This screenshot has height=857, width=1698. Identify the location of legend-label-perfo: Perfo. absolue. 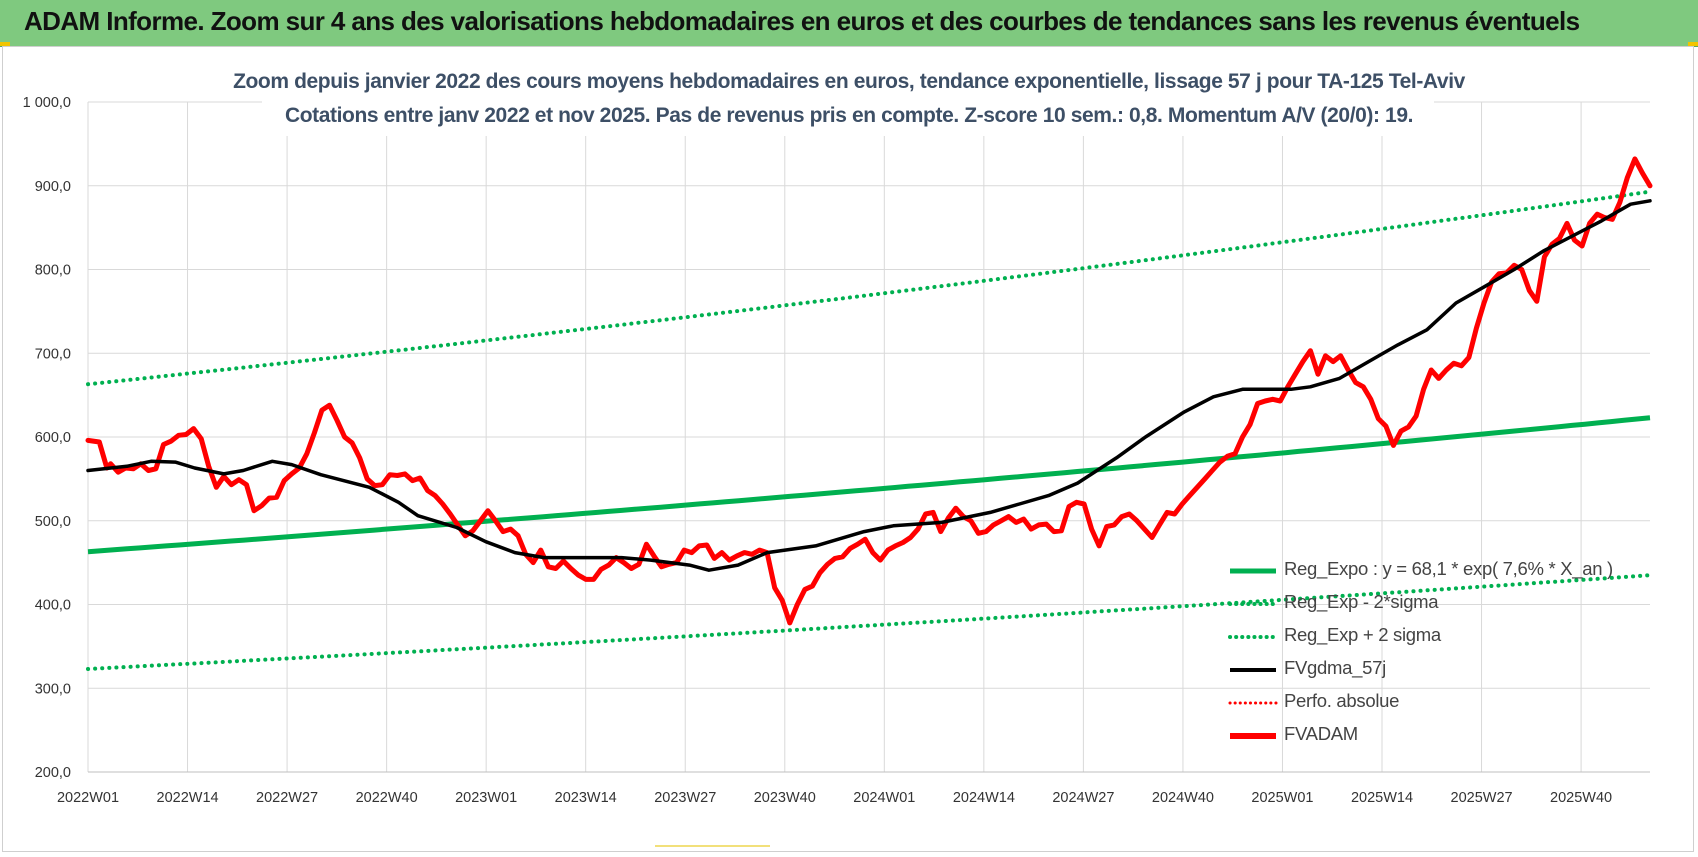
(1342, 700).